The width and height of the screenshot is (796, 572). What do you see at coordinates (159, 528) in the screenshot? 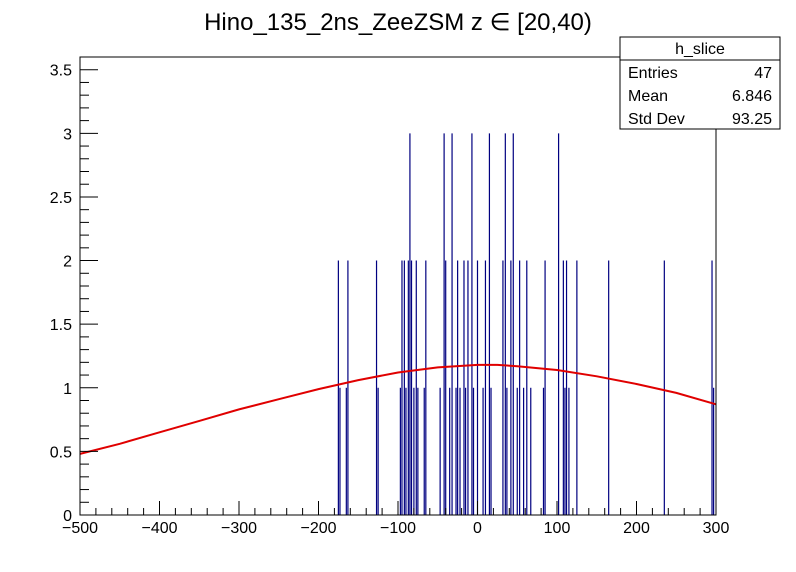
I see `x-tick-label: −400` at bounding box center [159, 528].